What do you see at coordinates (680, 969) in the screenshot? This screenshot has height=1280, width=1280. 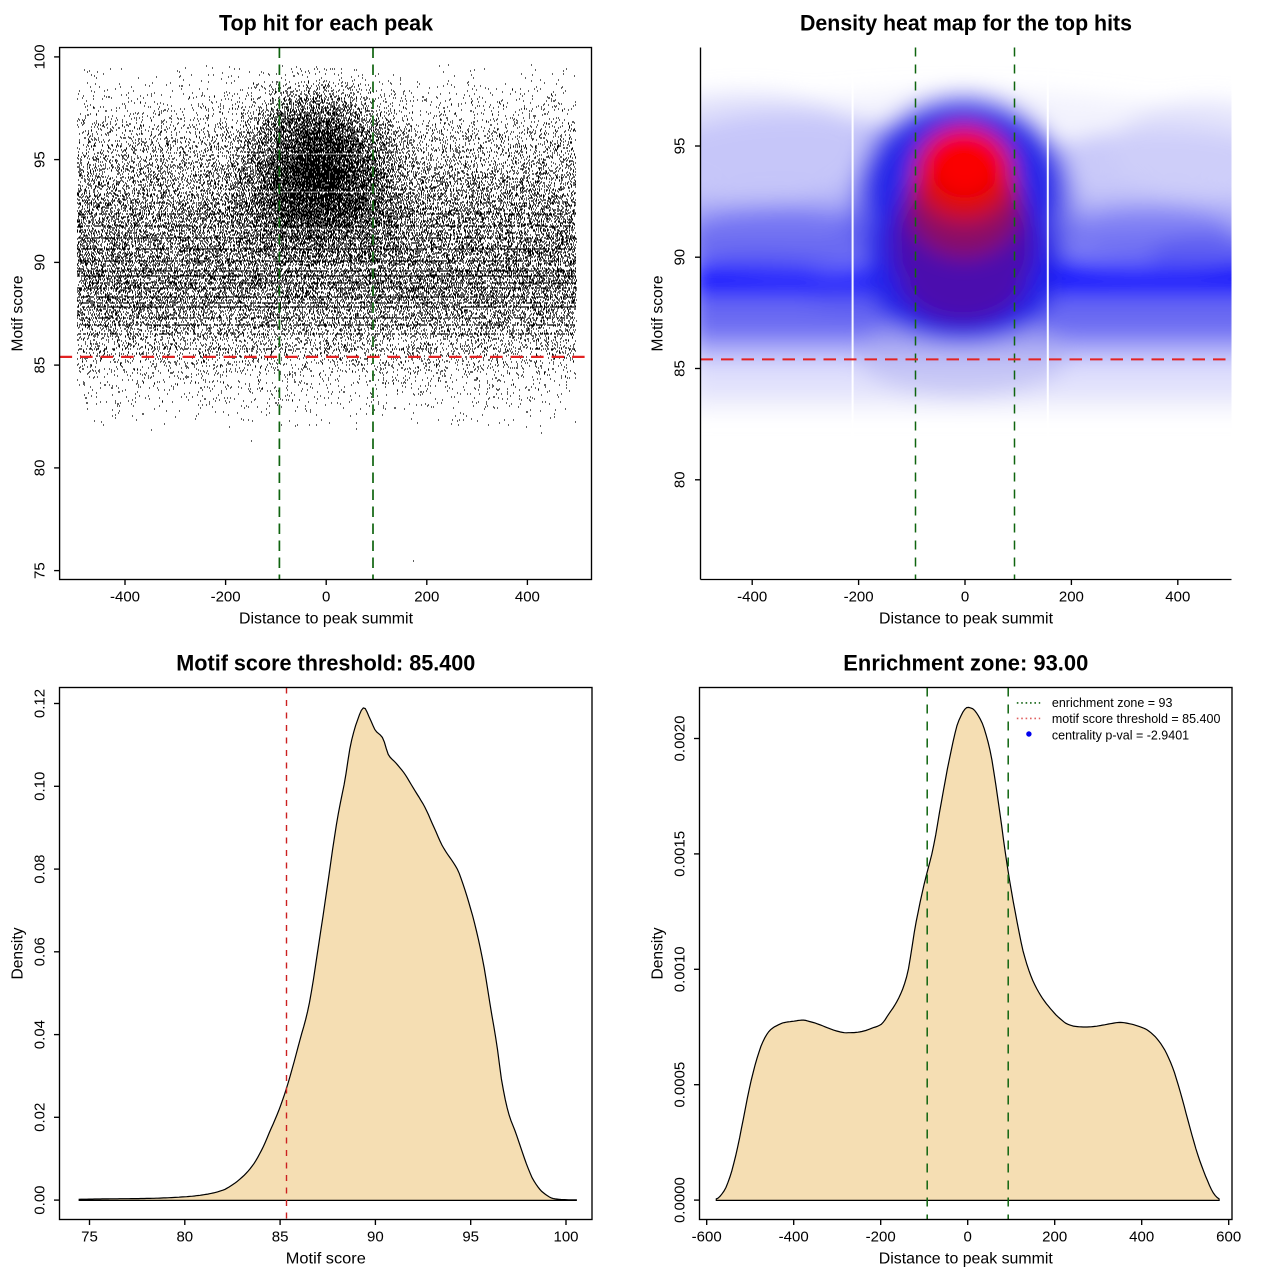 I see `svg-text: 0.0010` at bounding box center [680, 969].